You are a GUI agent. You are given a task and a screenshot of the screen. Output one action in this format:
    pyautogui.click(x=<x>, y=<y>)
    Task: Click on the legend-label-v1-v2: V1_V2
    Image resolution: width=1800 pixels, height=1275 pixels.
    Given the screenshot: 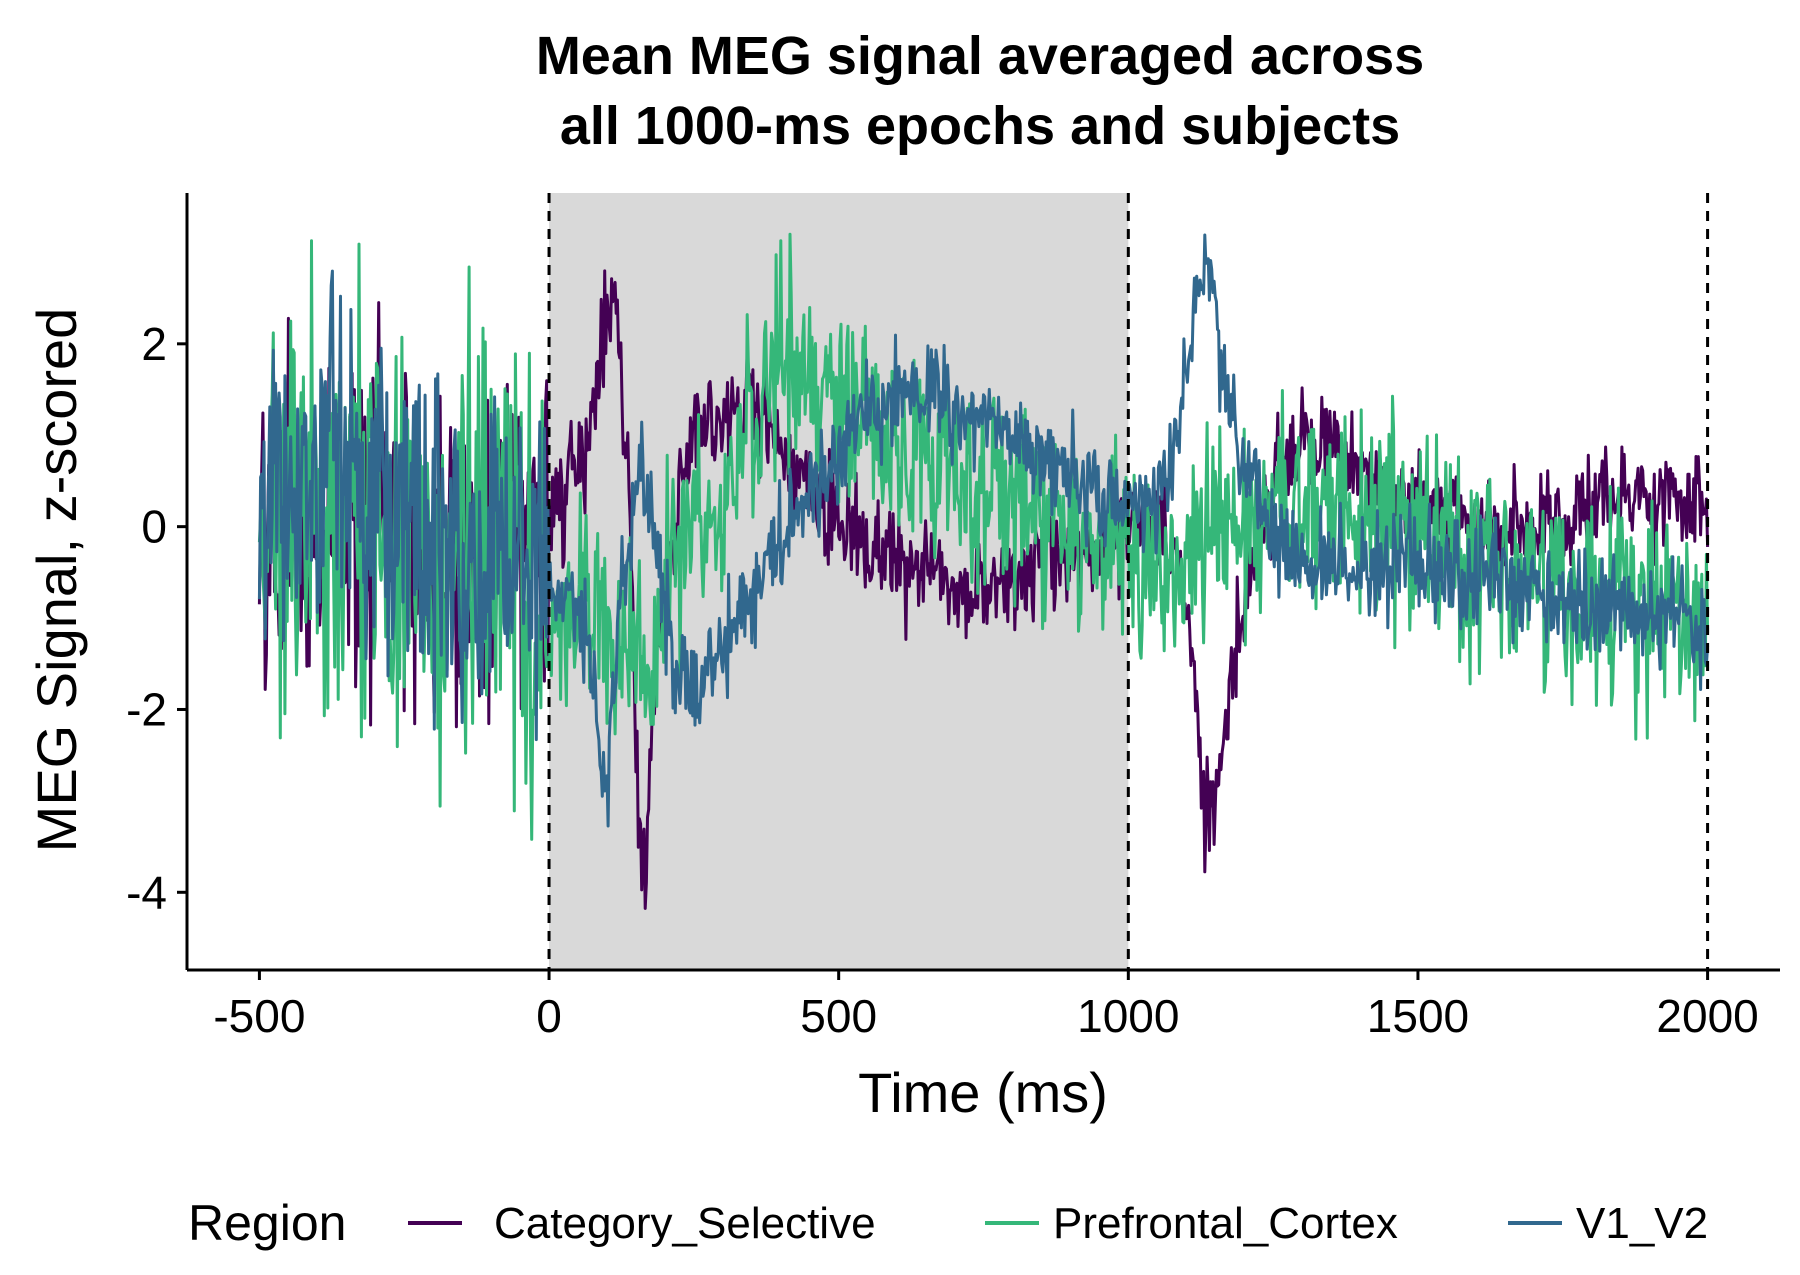 What is the action you would take?
    pyautogui.click(x=1642, y=1223)
    